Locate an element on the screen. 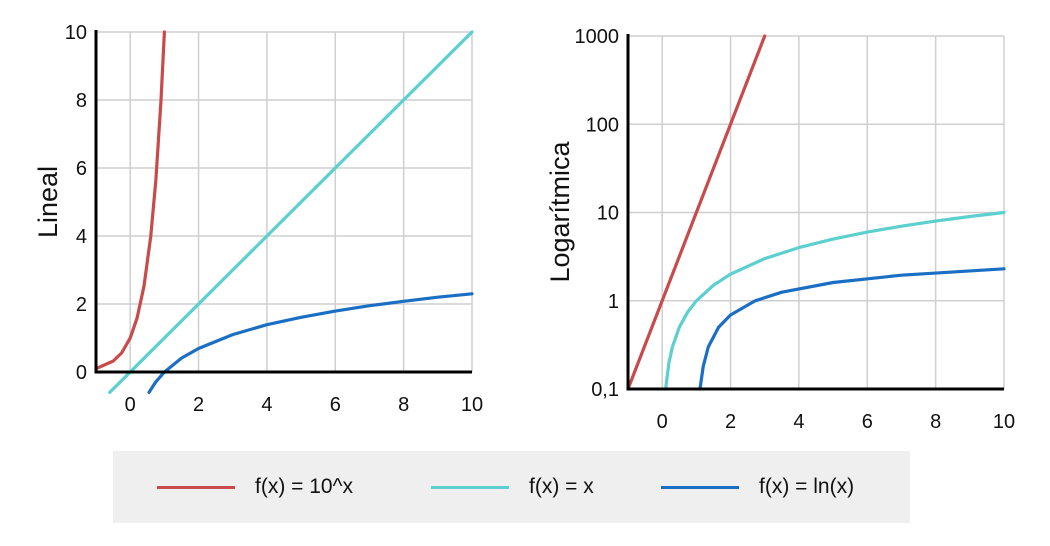 The height and width of the screenshot is (546, 1050). legend-item-log: f(x) = ln(x) is located at coordinates (757, 487).